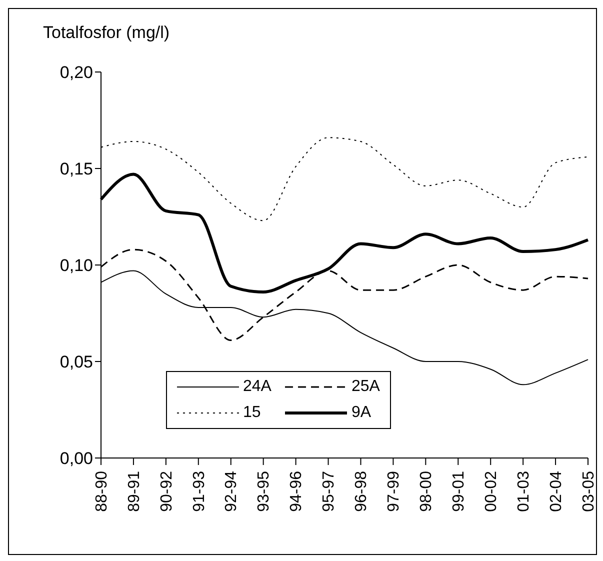 The width and height of the screenshot is (603, 561). Describe the element at coordinates (394, 491) in the screenshot. I see `x-tick-label: 97-99` at that location.